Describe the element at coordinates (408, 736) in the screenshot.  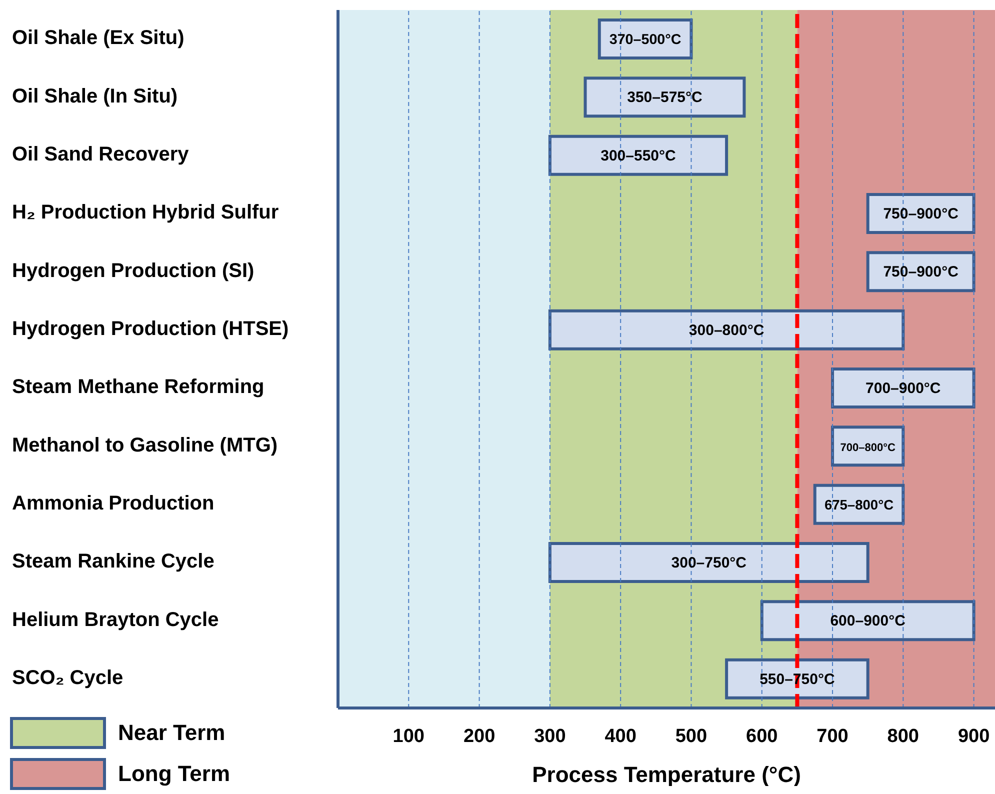
I see `x-tick-label: 100` at that location.